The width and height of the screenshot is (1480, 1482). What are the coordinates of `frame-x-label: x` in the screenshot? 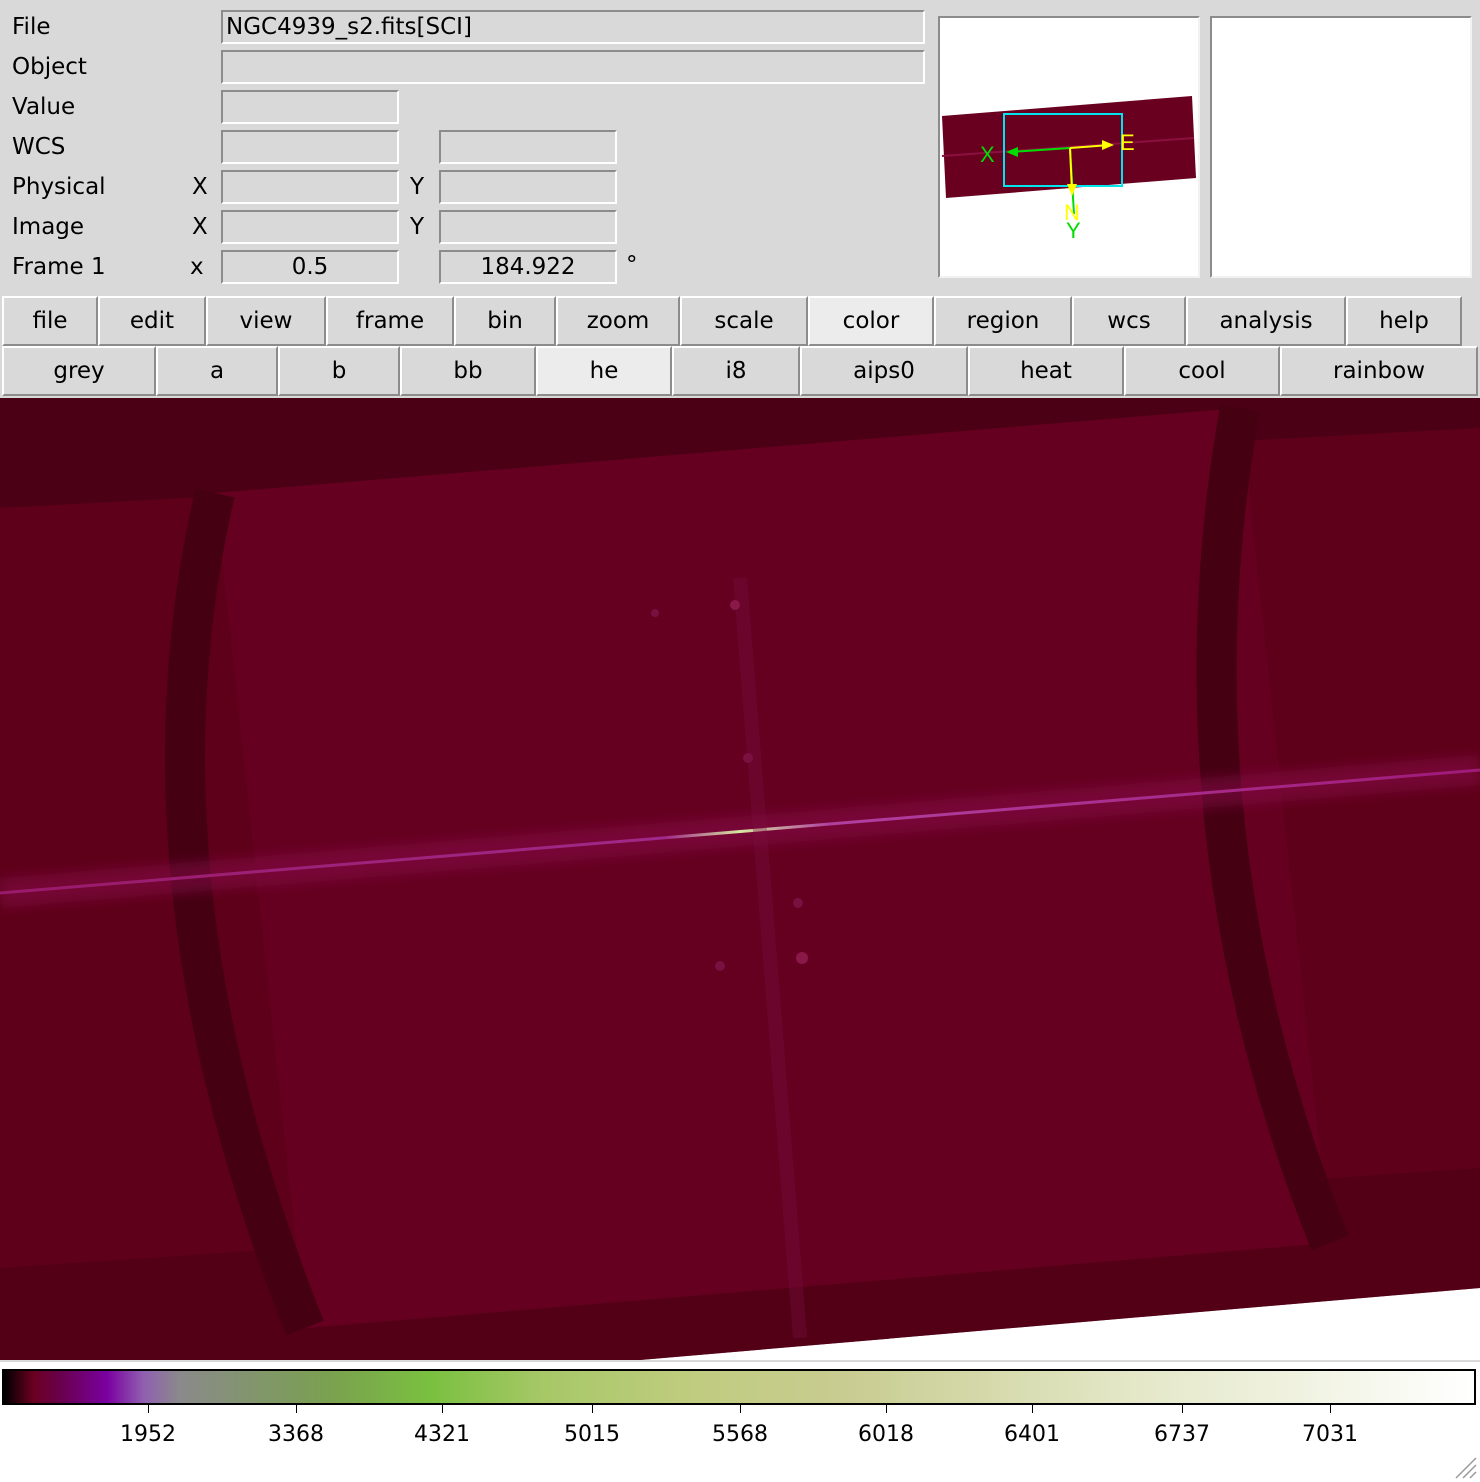 It's located at (197, 267).